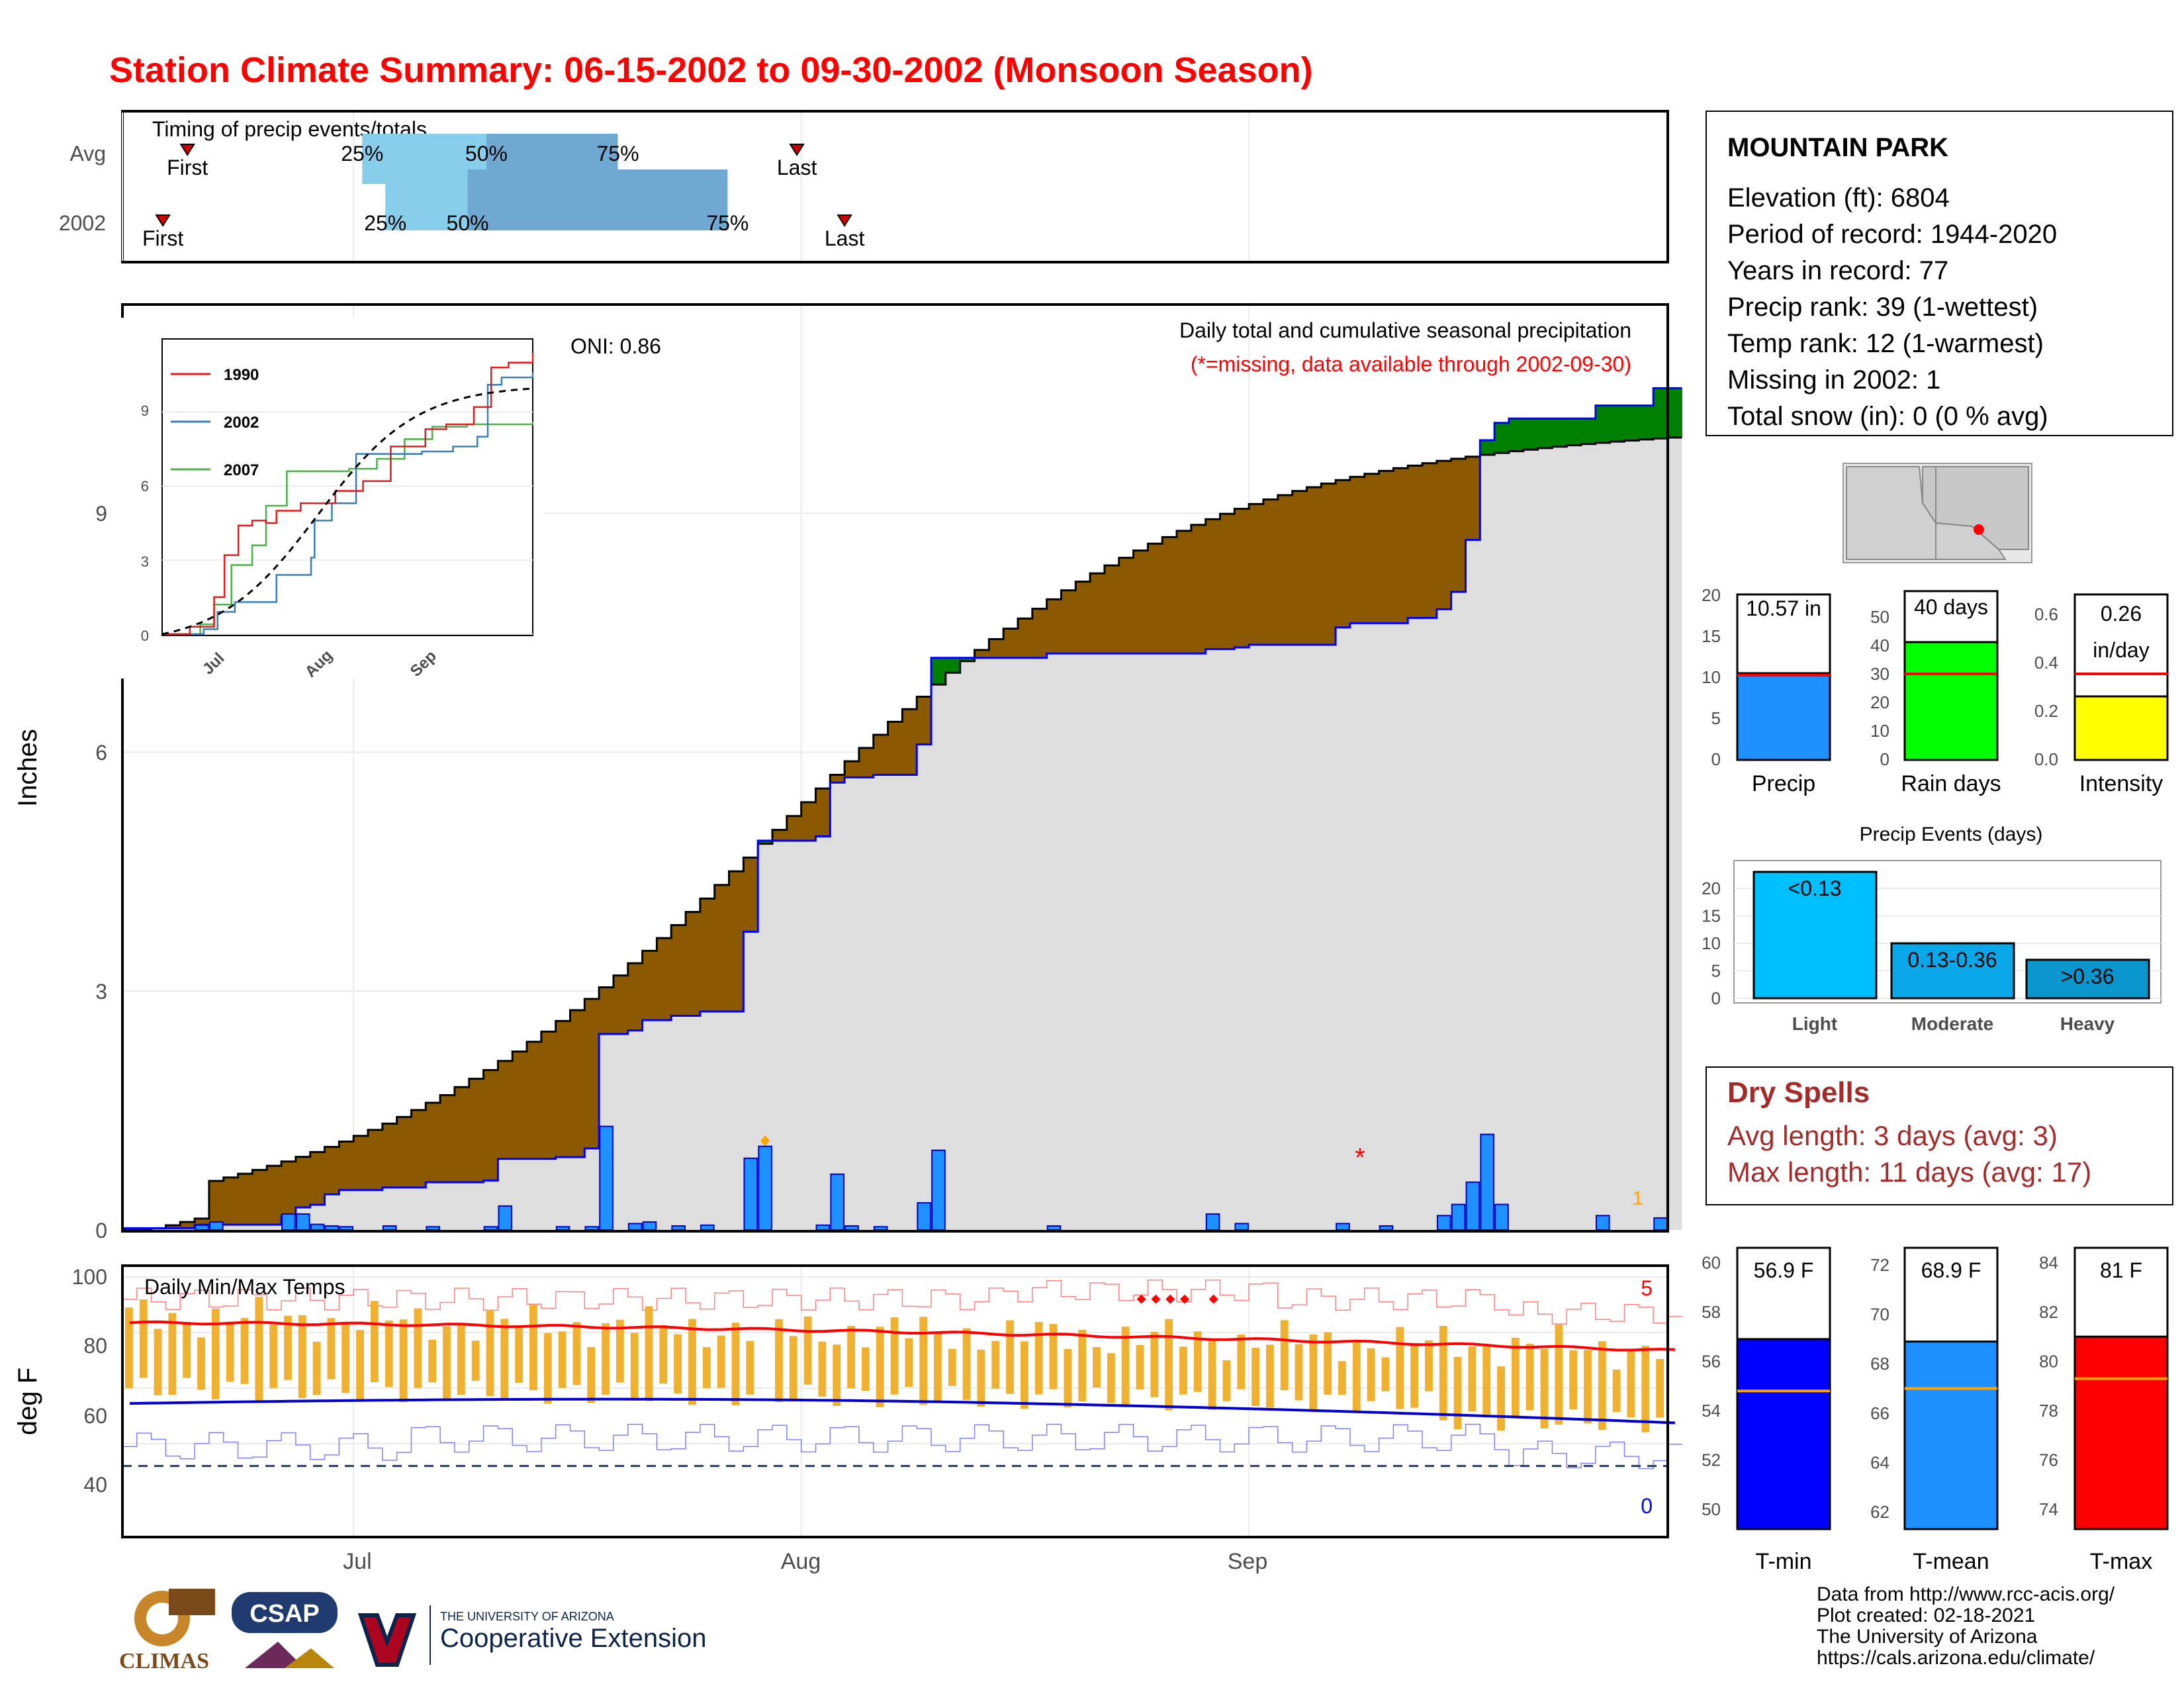 This screenshot has height=1688, width=2184. I want to click on precip-ytick: 5, so click(1716, 718).